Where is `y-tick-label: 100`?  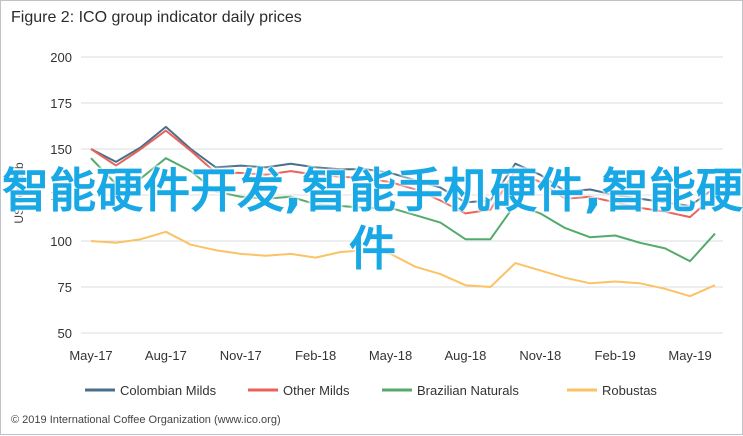 y-tick-label: 100 is located at coordinates (61, 241).